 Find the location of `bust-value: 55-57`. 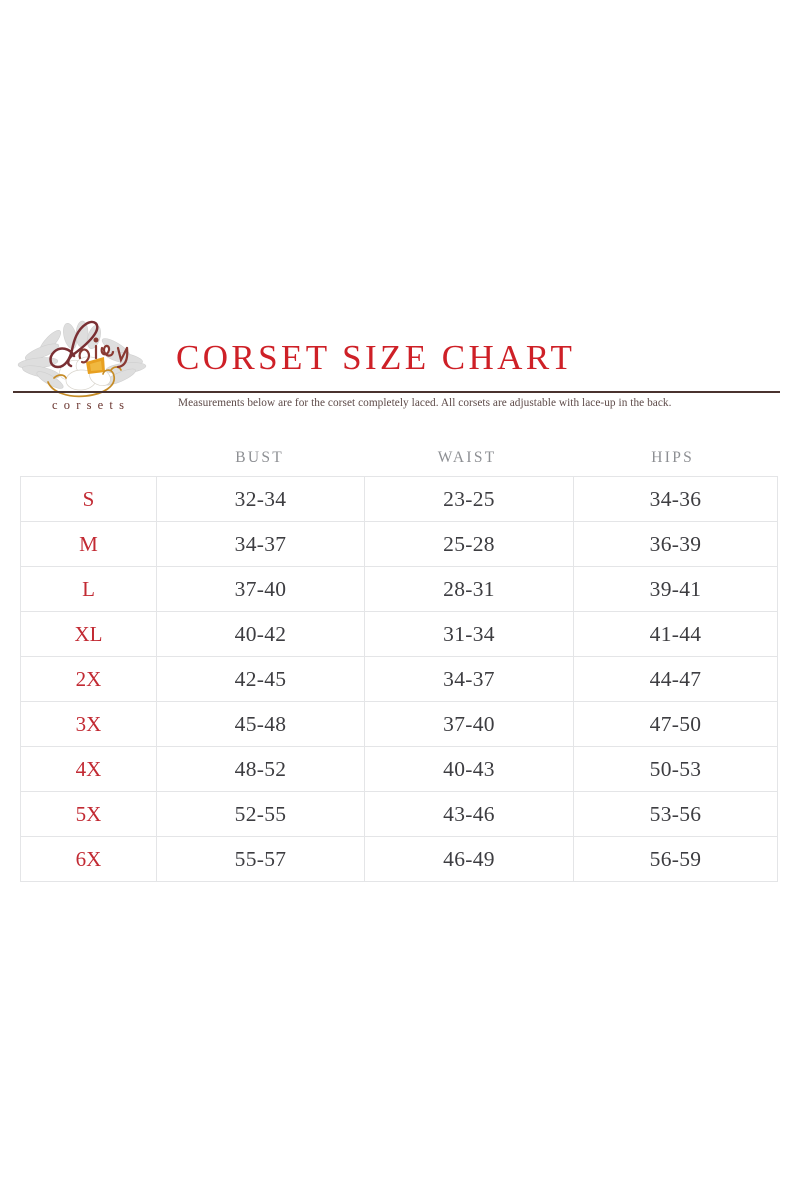

bust-value: 55-57 is located at coordinates (260, 859).